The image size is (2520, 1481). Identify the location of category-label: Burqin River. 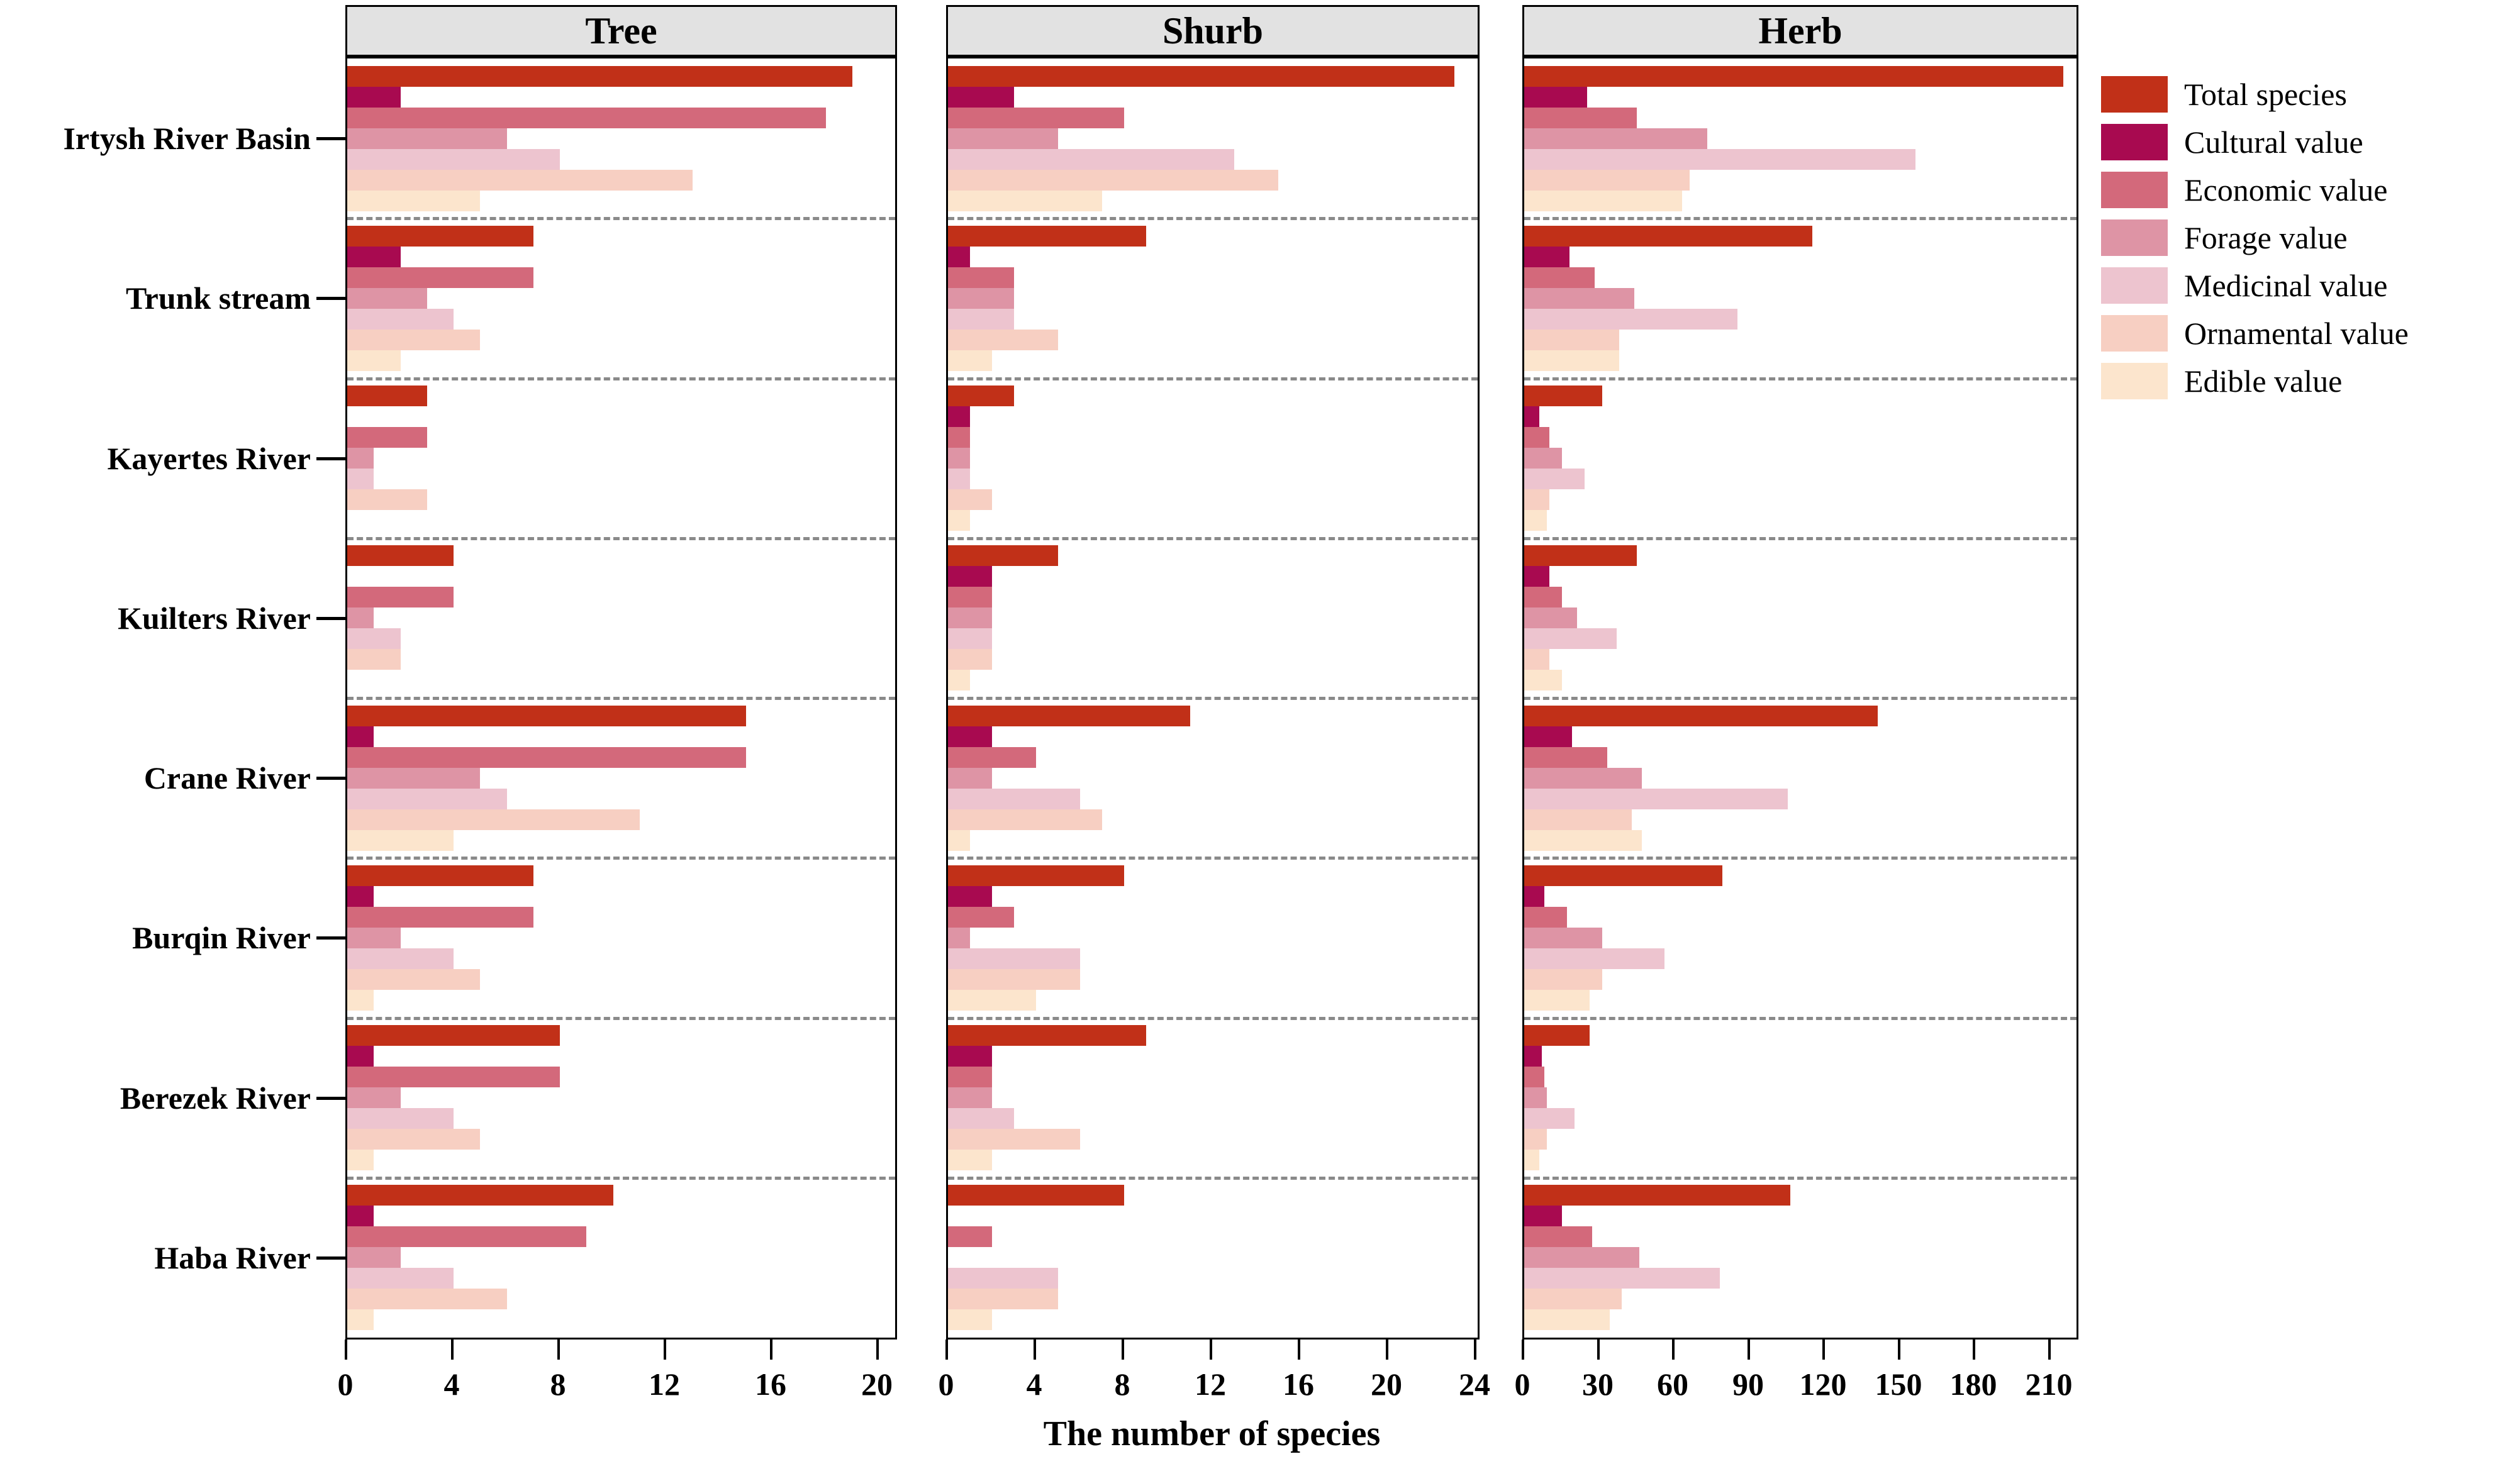
(221, 938).